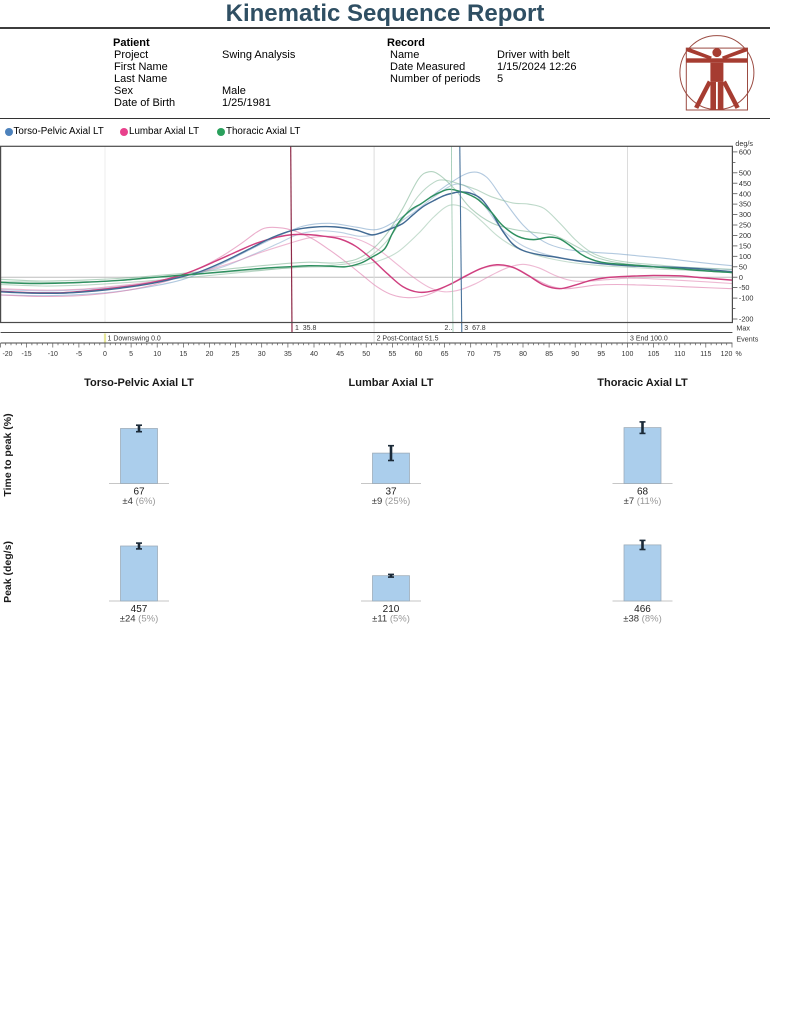 The width and height of the screenshot is (791, 1024). What do you see at coordinates (601, 354) in the screenshot?
I see `svg-text: 95` at bounding box center [601, 354].